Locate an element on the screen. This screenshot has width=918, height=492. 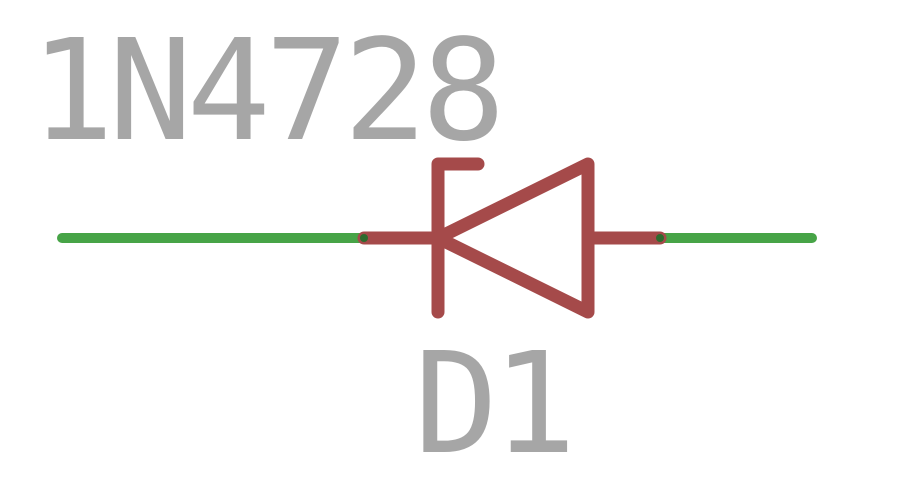
anode-triangle is located at coordinates (513, 238).